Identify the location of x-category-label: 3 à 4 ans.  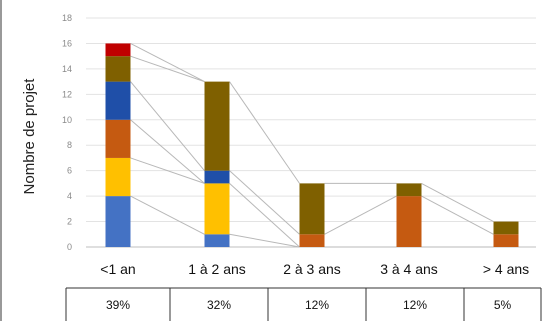
(409, 269).